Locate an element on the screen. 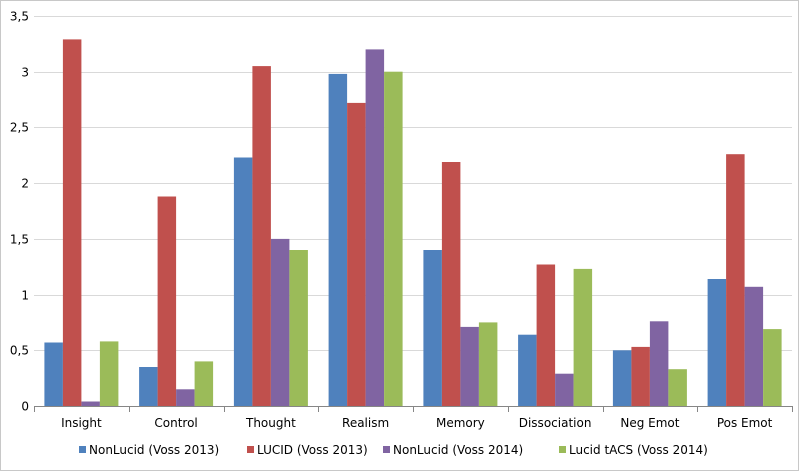  legend-label: Lucid tACS (Voss 2014) is located at coordinates (638, 450).